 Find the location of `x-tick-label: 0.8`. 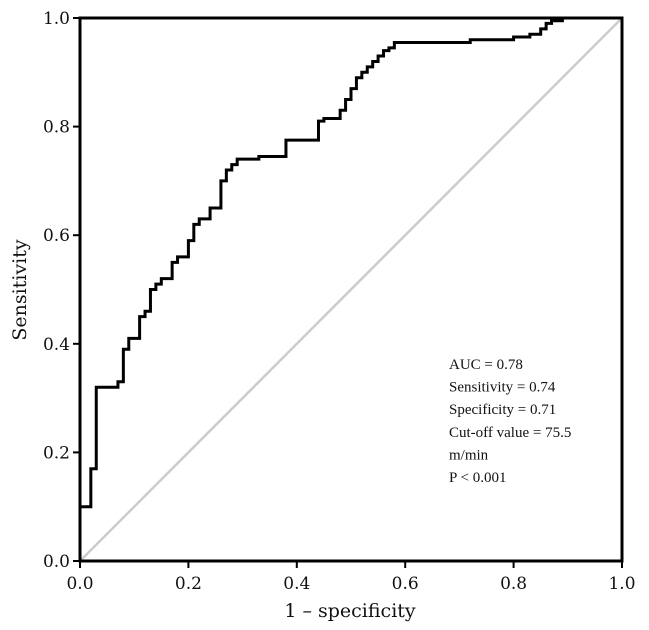

x-tick-label: 0.8 is located at coordinates (513, 584).